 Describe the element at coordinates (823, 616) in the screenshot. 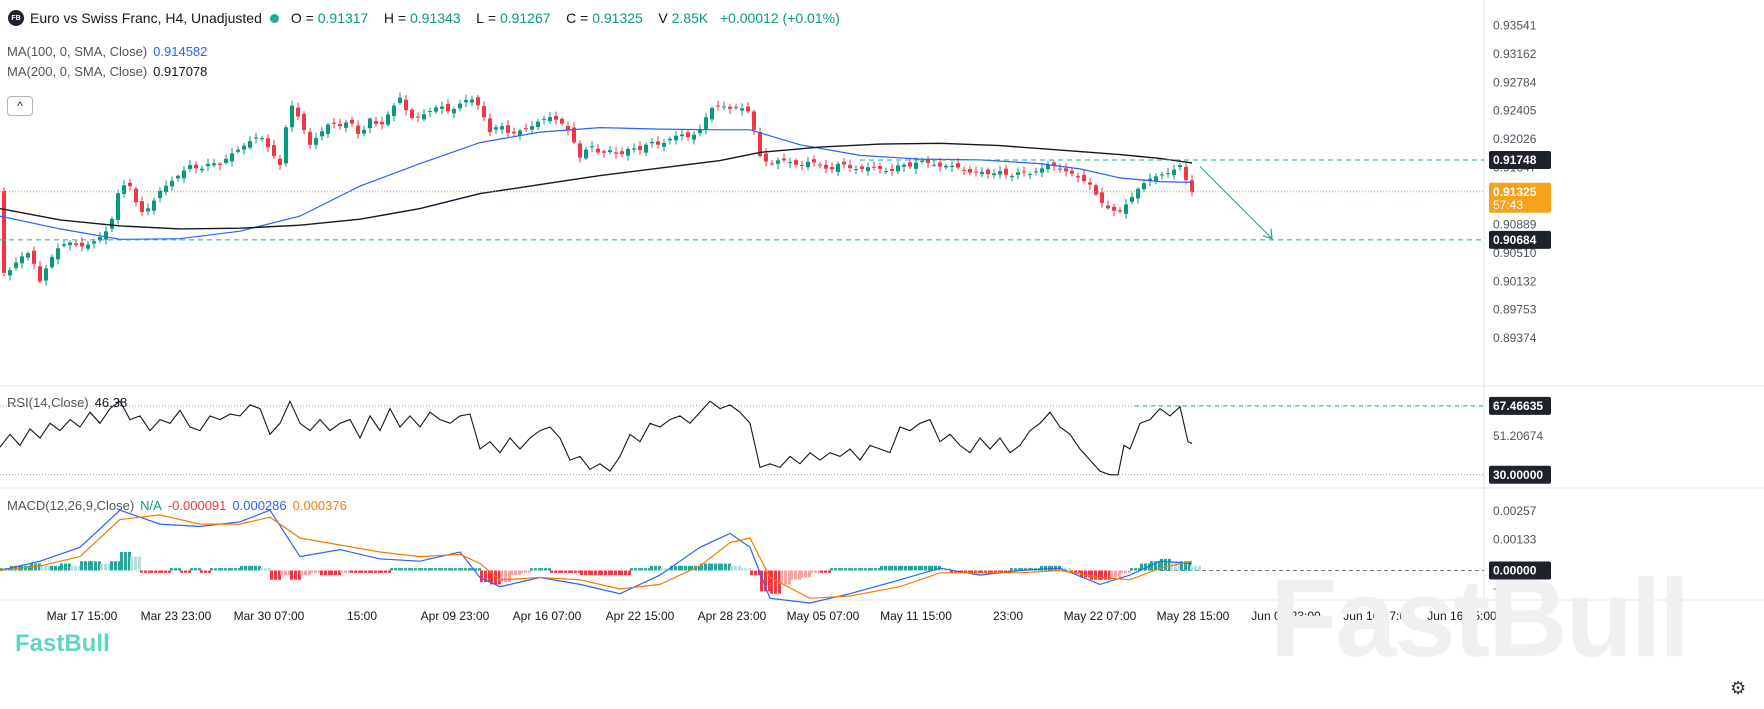

I see `time-tick-label: May 05 07:00` at that location.